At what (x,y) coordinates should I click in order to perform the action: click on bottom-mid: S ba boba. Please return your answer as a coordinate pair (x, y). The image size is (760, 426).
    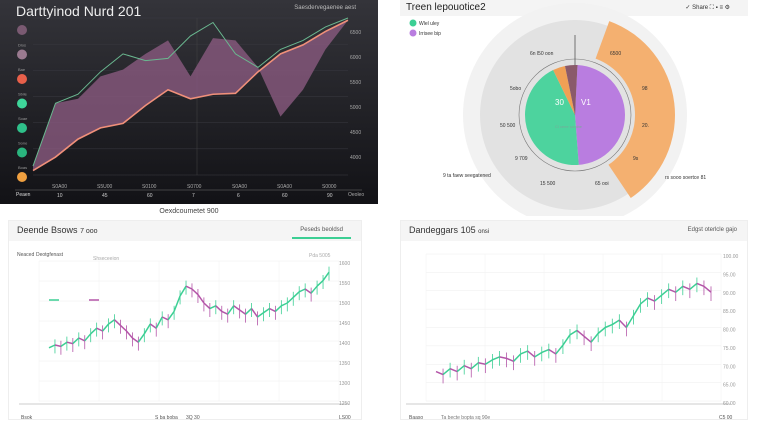
    Looking at the image, I should click on (166, 418).